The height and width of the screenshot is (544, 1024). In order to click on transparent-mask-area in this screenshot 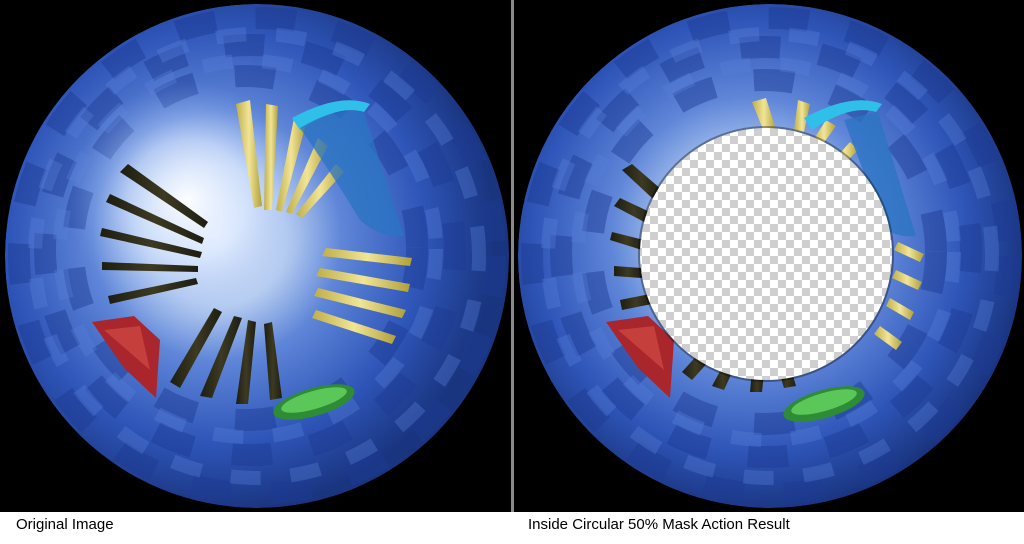, I will do `click(766, 254)`.